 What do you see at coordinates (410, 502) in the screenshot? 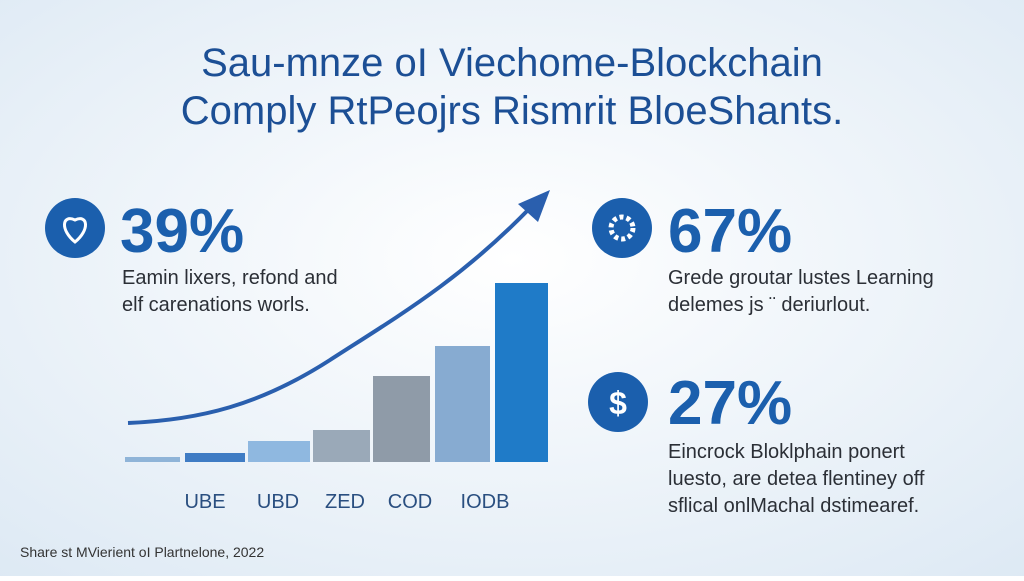
I see `bar-label: COD` at bounding box center [410, 502].